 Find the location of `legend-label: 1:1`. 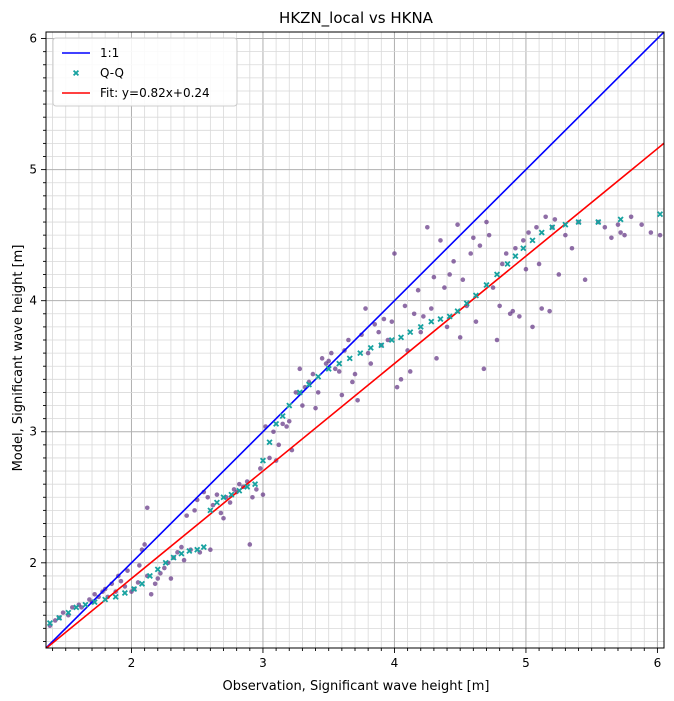

legend-label: 1:1 is located at coordinates (109, 53).